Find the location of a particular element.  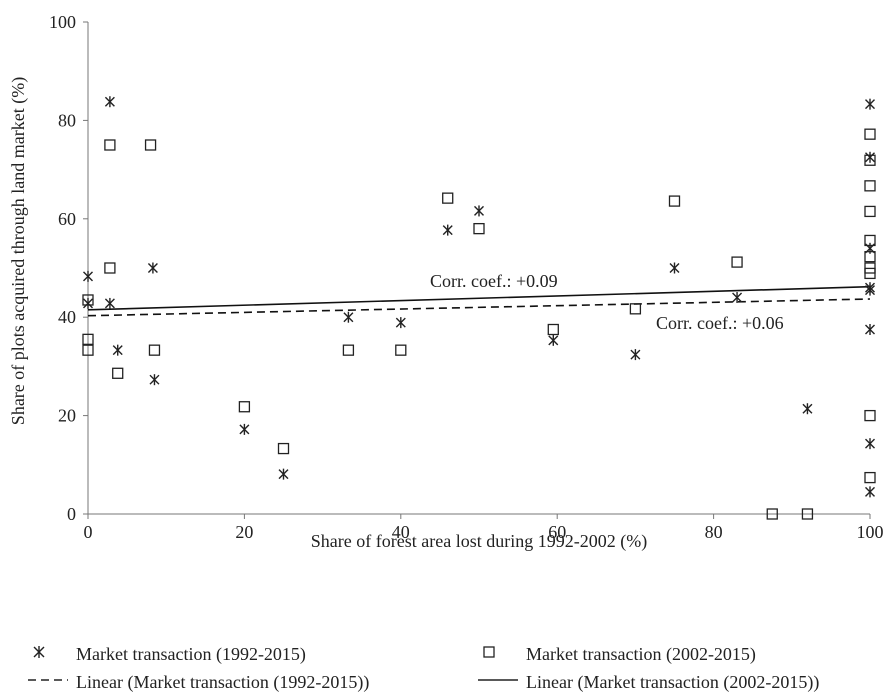

x-tick-label: 60 is located at coordinates (557, 532).